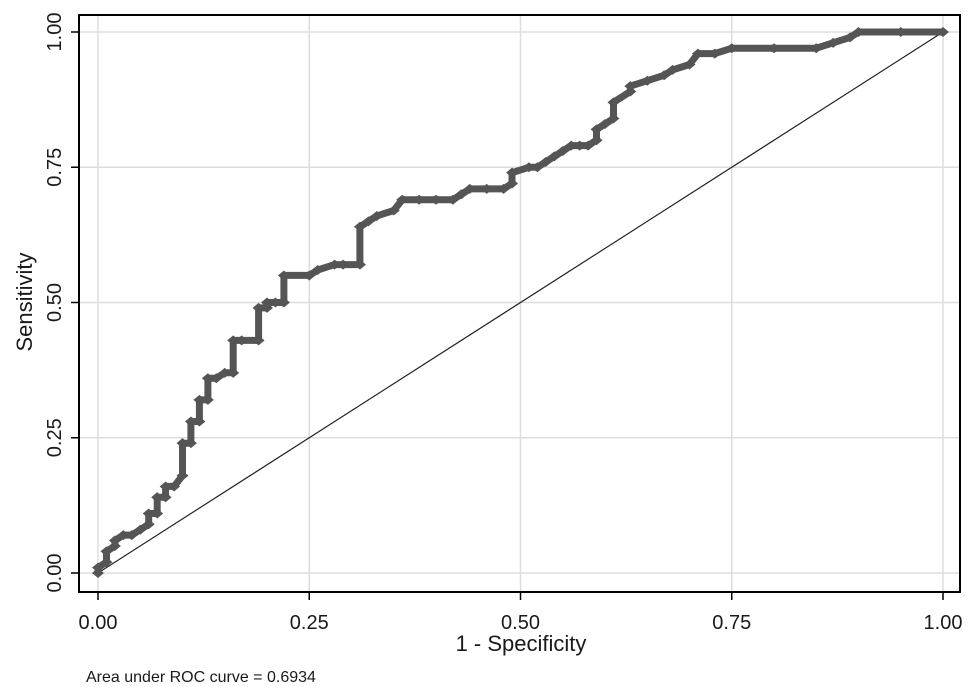 The width and height of the screenshot is (971, 687). Describe the element at coordinates (24, 301) in the screenshot. I see `y-axis-title: Sensitivity` at that location.